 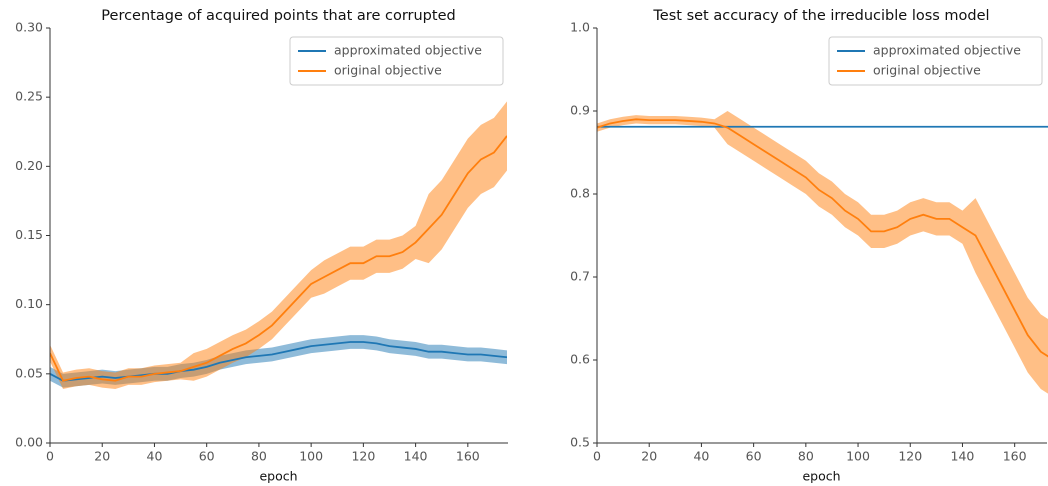 I want to click on y-tick-label: 0.5, so click(x=580, y=442).